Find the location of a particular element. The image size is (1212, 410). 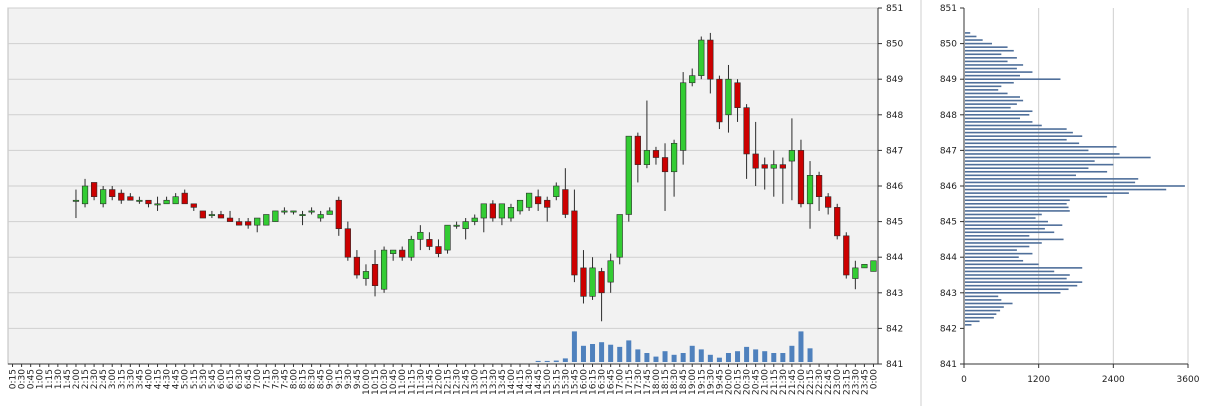

x-tick-label: 14:30 is located at coordinates (530, 382).